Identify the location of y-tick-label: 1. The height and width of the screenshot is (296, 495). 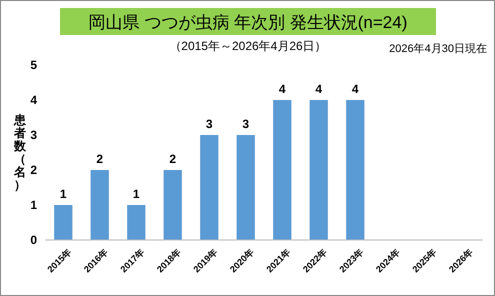
(34, 205).